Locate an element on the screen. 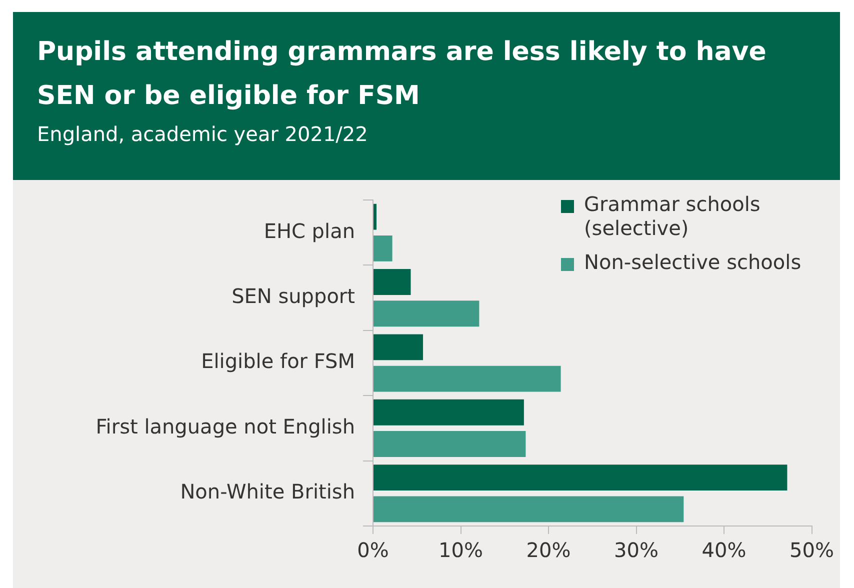  text: England, academic year 2021/22 is located at coordinates (203, 134).